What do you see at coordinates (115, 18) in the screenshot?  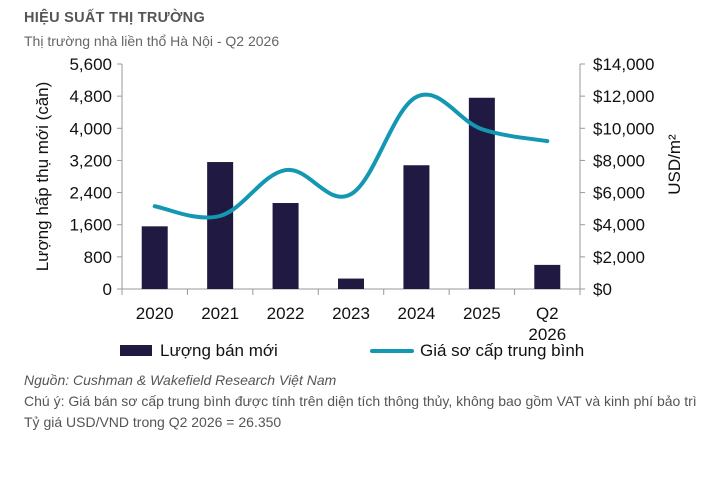 I see `chart-title: HIỆU SUẤT THỊ TRƯỜNG` at bounding box center [115, 18].